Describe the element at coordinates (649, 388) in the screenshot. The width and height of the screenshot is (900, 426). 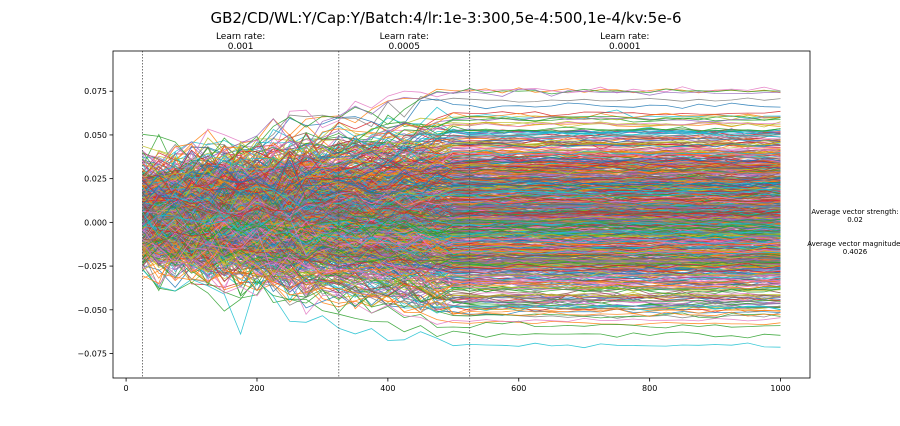
I see `x-tick-label: 800` at that location.